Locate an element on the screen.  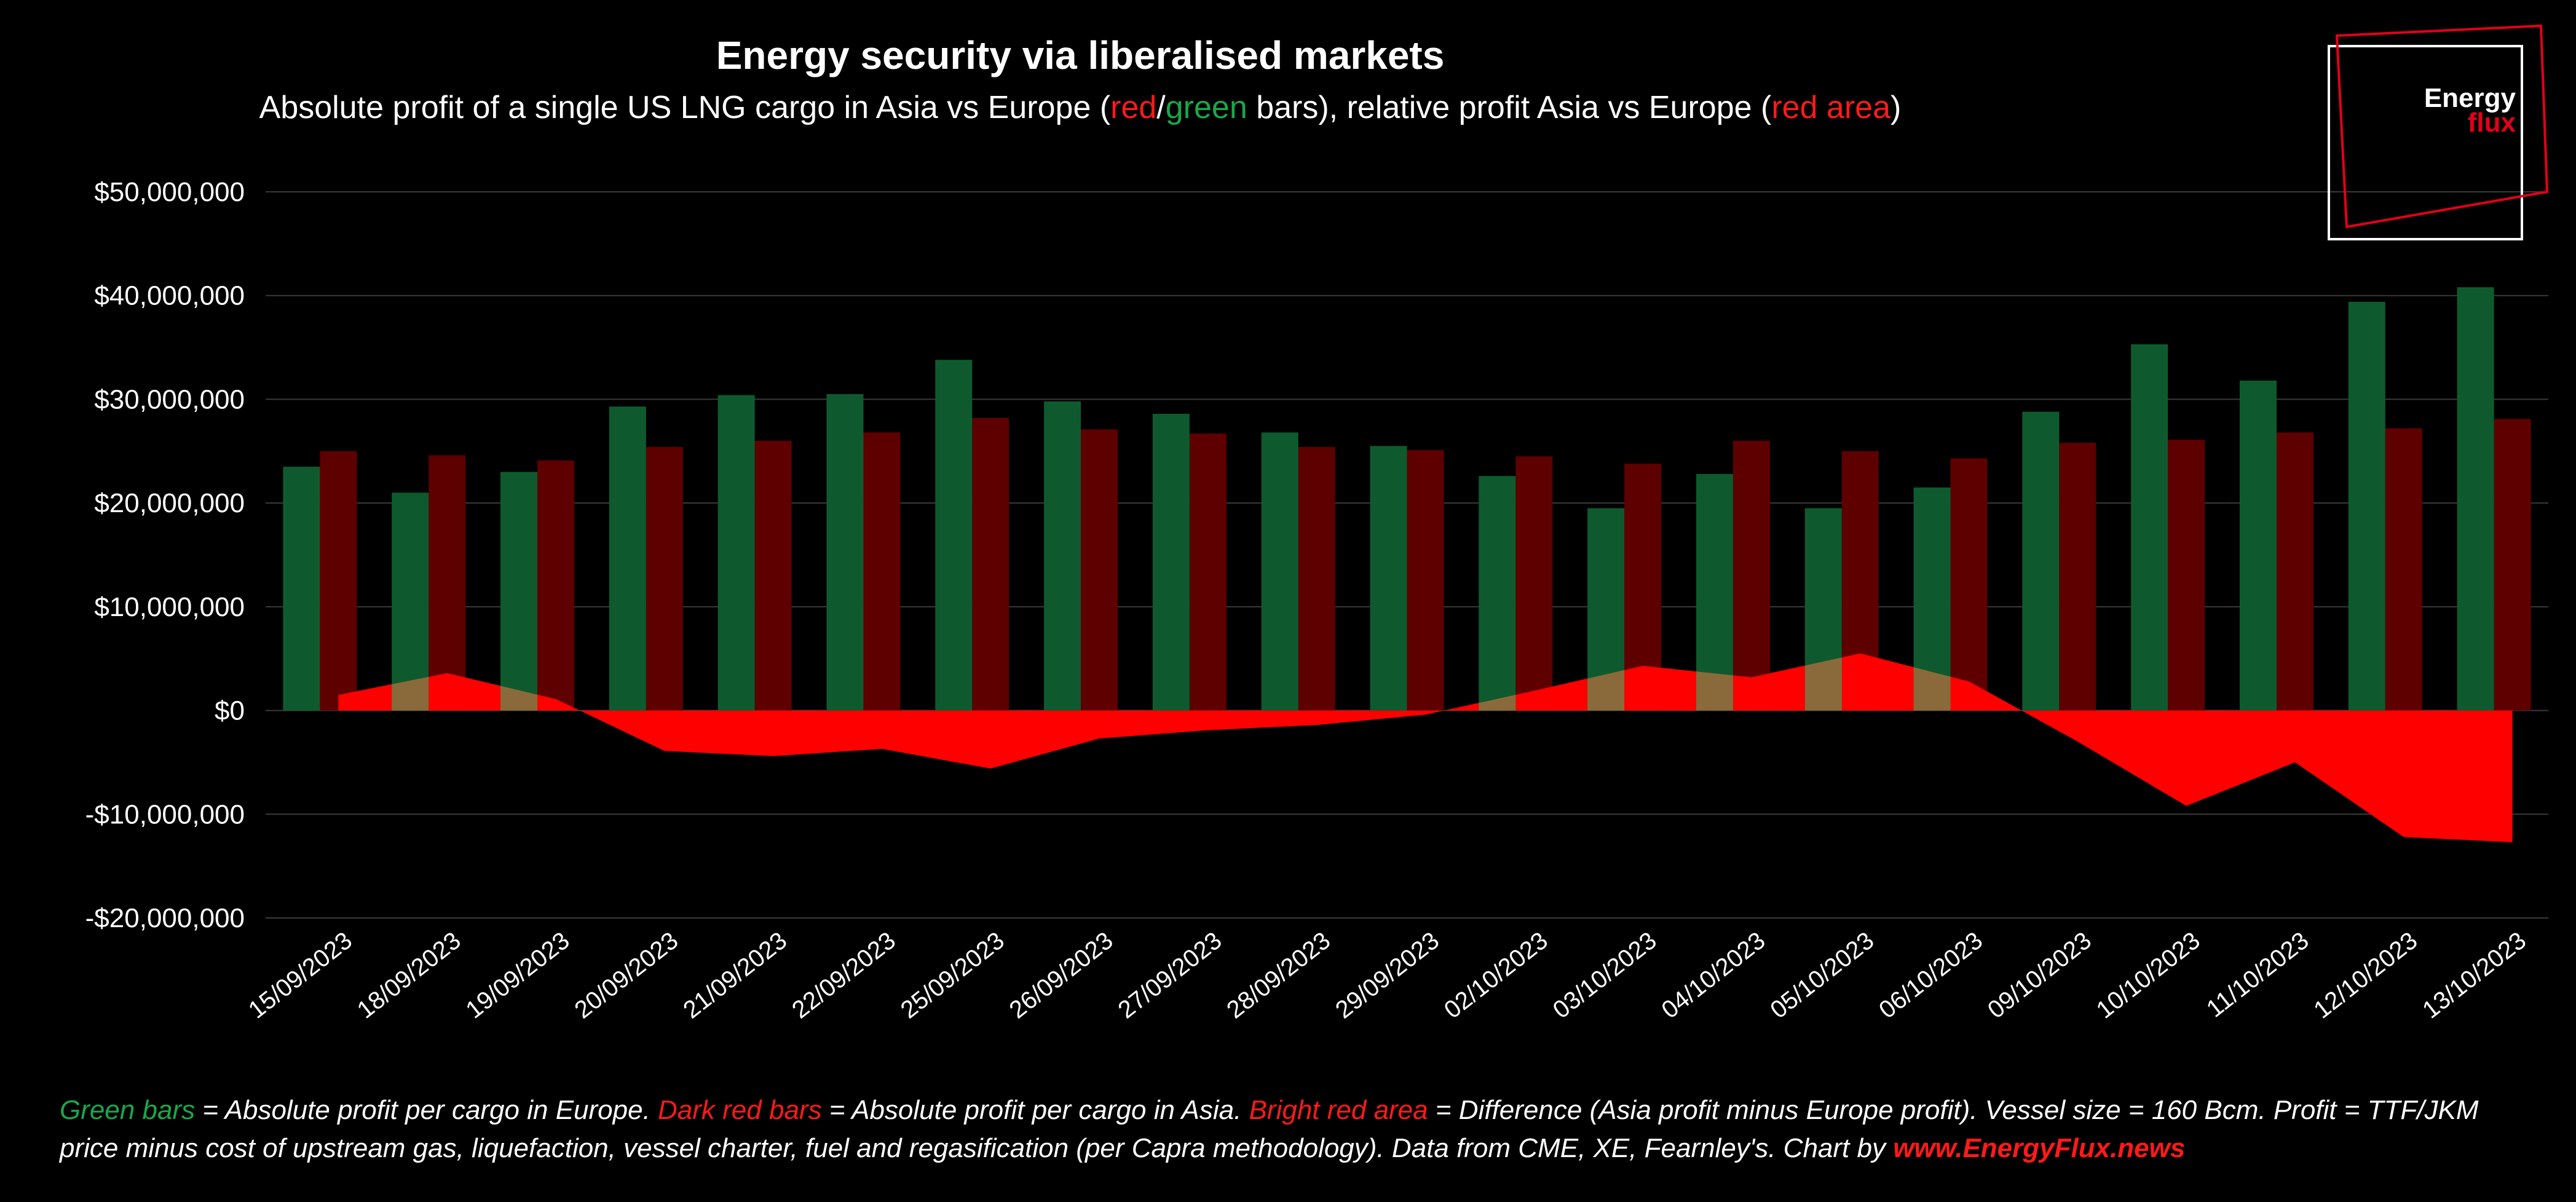
energyflux-logo: Energy flux is located at coordinates (2438, 132).